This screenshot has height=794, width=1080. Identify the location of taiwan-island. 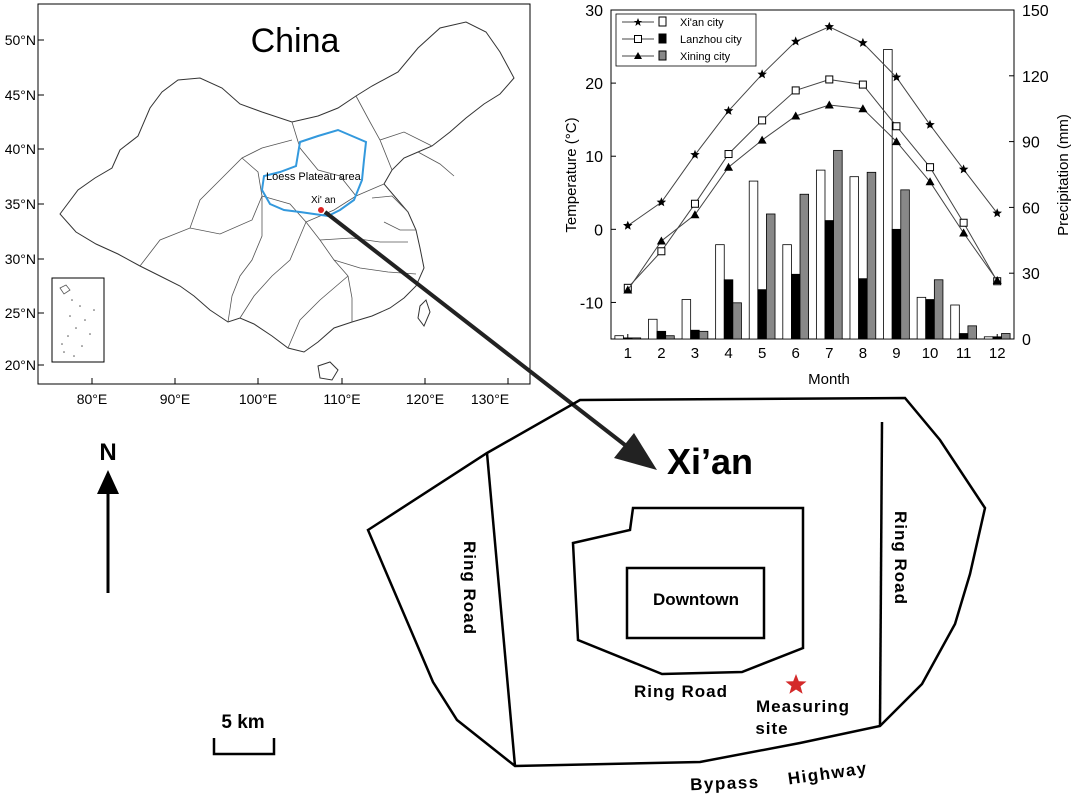
(424, 313).